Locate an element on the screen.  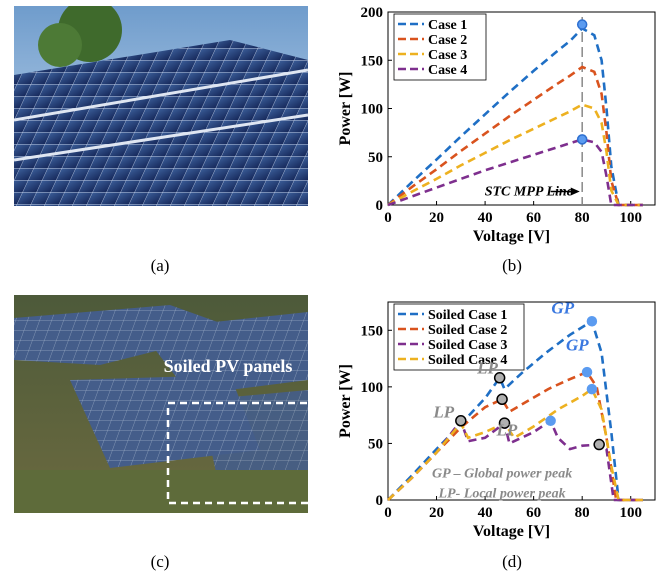
legend-box is located at coordinates (440, 47).